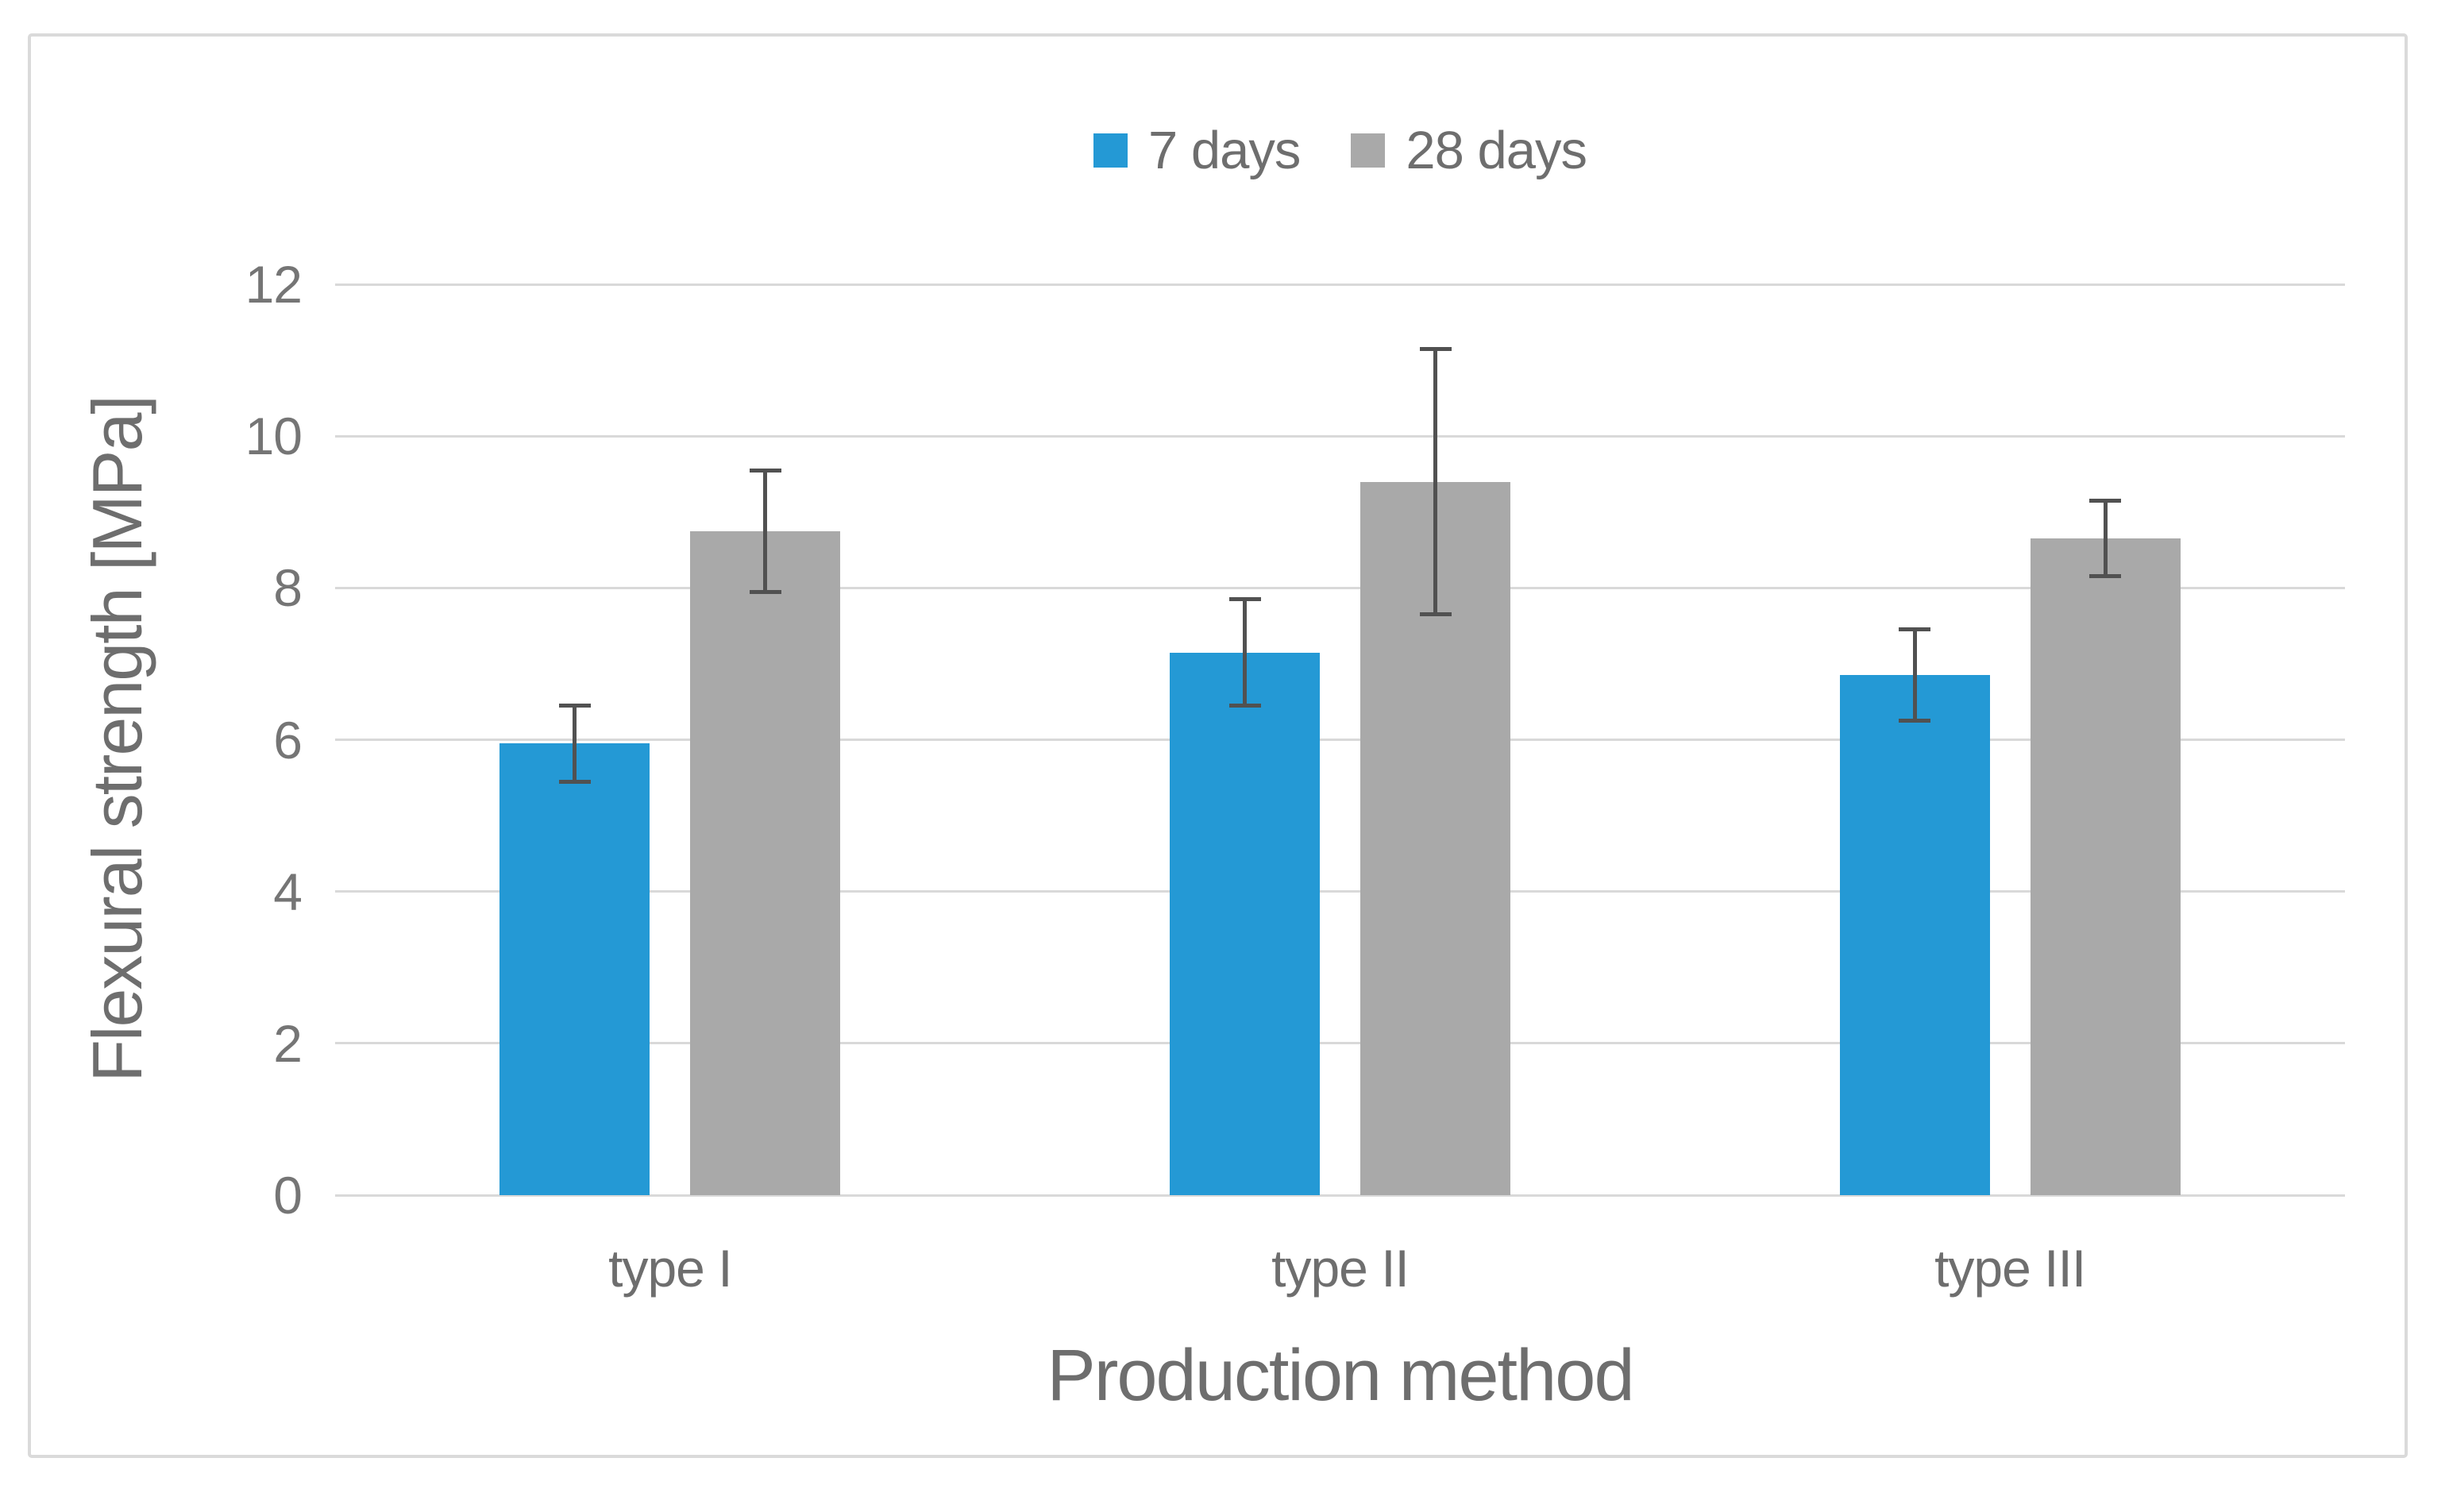 The image size is (2449, 1512). I want to click on x-axis-title: Production method, so click(1340, 1375).